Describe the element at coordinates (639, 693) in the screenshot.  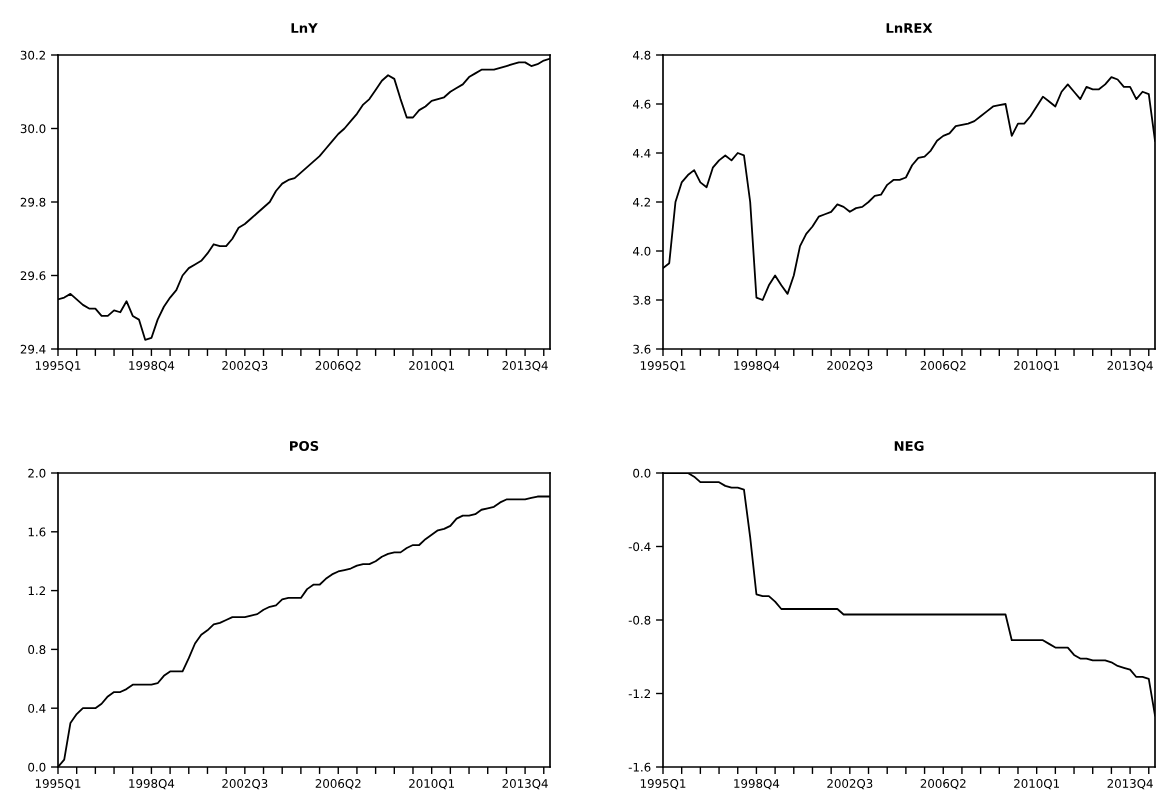
I see `y-tick-label: -1.2` at that location.